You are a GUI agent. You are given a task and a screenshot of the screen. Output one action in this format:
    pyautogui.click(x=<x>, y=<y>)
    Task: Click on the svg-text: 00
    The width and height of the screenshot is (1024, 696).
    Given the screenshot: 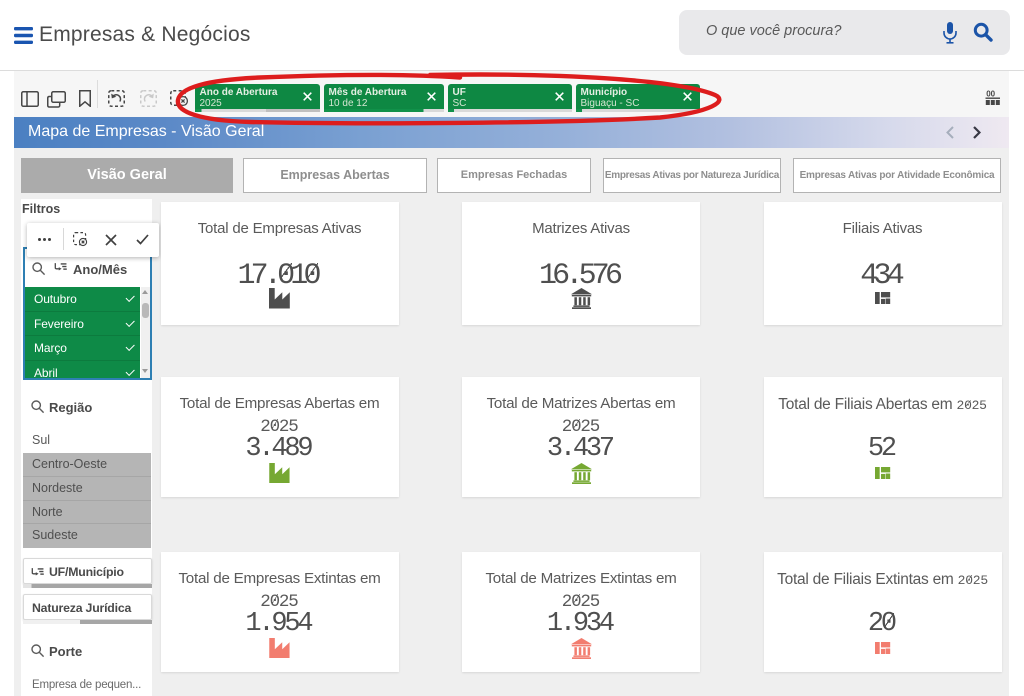 What is the action you would take?
    pyautogui.click(x=990, y=94)
    